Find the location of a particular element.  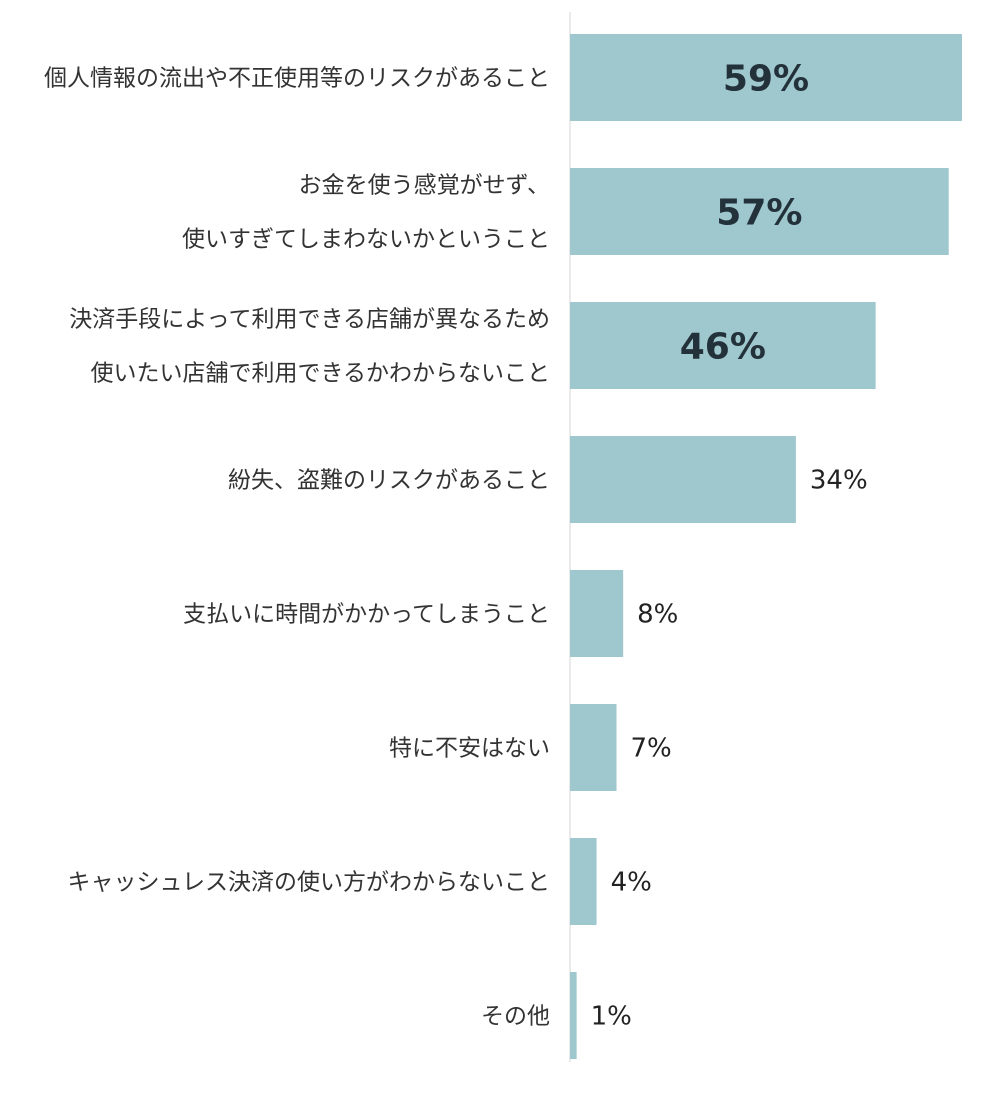

category-label-2-line-1: 使いたい店舗で利用できるかわからないこと is located at coordinates (320, 374).